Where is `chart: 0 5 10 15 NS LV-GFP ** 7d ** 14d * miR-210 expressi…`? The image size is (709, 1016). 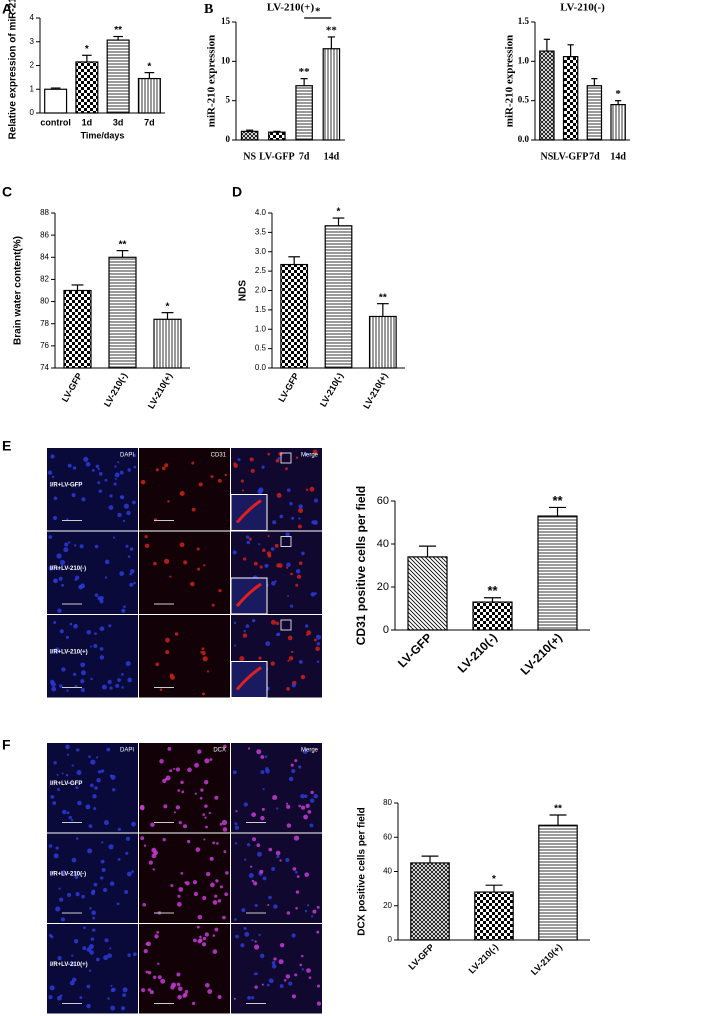 chart: 0 5 10 15 NS LV-GFP ** 7d ** 14d * miR-210 expressi… is located at coordinates (274, 82).